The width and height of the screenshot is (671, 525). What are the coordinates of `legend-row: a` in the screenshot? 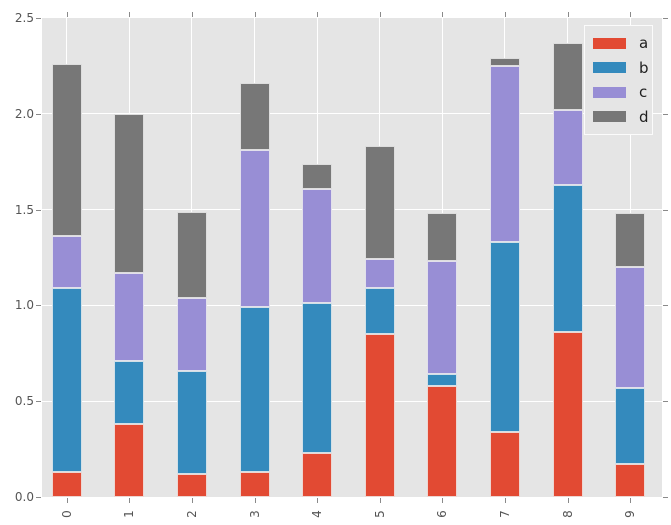 It's located at (620, 43).